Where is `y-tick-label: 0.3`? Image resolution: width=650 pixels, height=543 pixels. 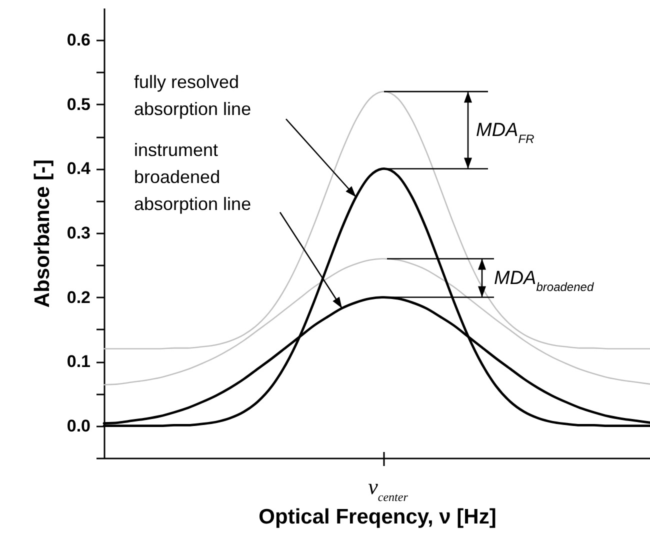
y-tick-label: 0.3 is located at coordinates (78, 233).